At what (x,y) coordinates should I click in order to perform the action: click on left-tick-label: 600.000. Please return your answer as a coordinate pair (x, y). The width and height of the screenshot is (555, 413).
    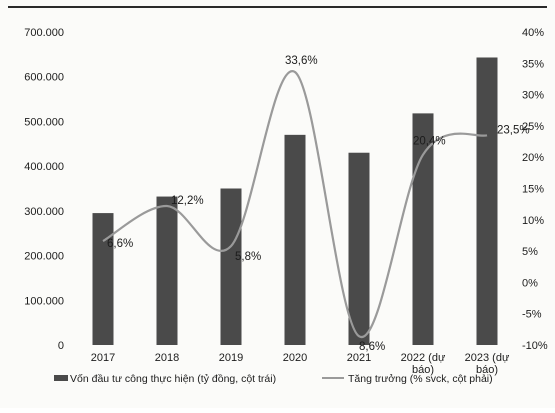
    Looking at the image, I should click on (44, 78).